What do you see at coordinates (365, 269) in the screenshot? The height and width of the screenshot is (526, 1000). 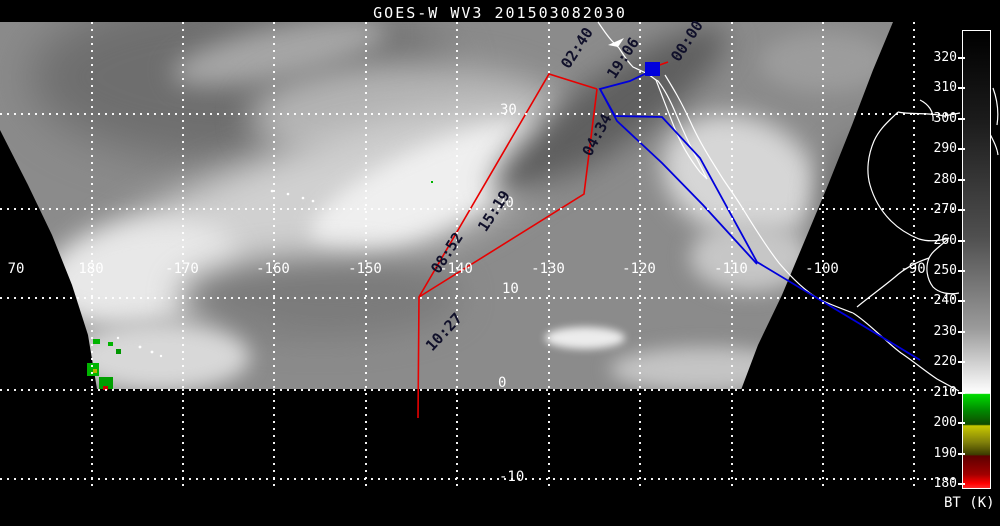 I see `lon-label: -150` at bounding box center [365, 269].